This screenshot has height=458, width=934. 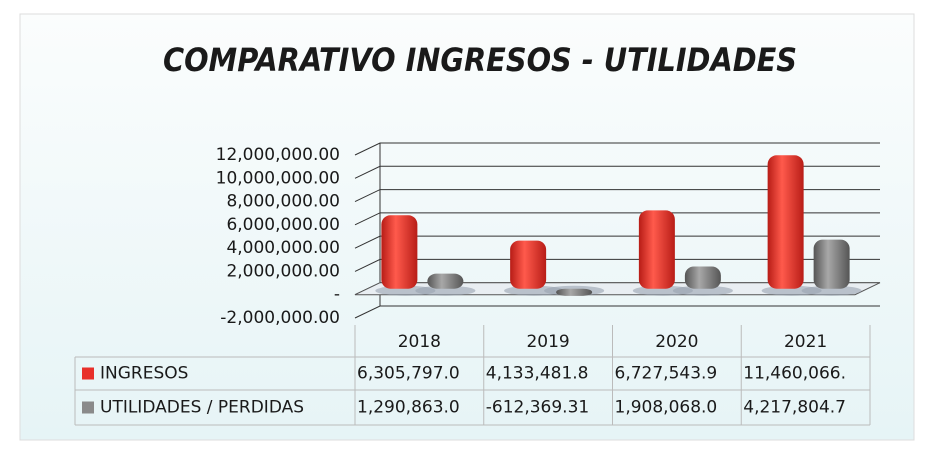 I want to click on table-value: -612,369.31, so click(x=537, y=408).